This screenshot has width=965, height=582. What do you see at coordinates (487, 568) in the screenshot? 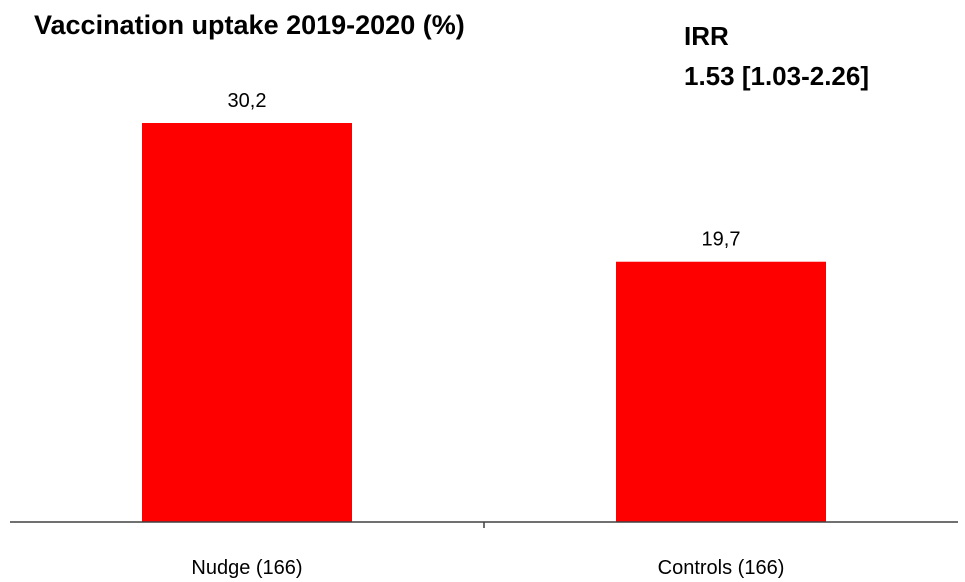
I see `tick-labels-layer: Nudge (166) Controls (166)` at bounding box center [487, 568].